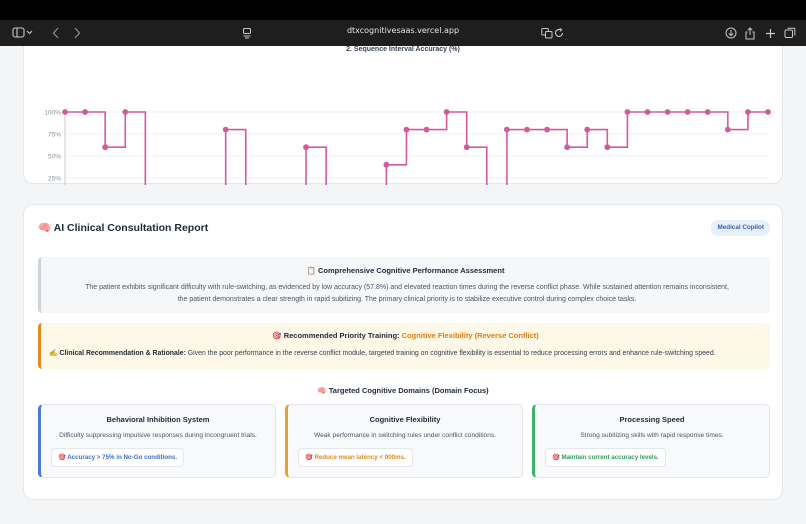 Image resolution: width=806 pixels, height=524 pixels. What do you see at coordinates (54, 134) in the screenshot?
I see `y-tick-label: 75%` at bounding box center [54, 134].